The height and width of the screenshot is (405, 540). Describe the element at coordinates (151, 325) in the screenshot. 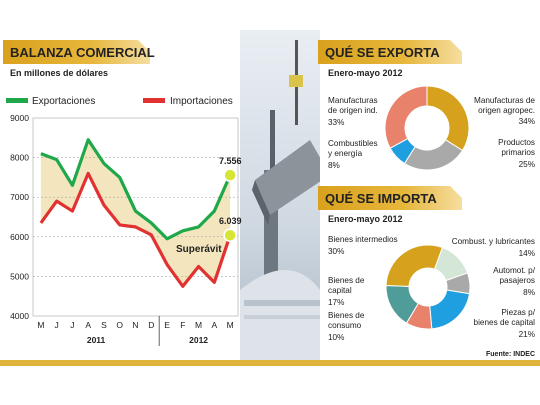

I see `x-tick-label: D` at that location.